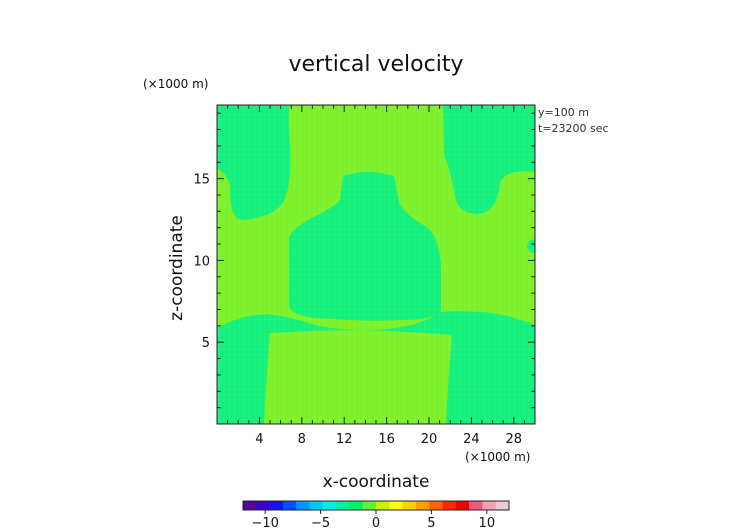  Describe the element at coordinates (573, 128) in the screenshot. I see `info-line: t=23200 sec` at that location.